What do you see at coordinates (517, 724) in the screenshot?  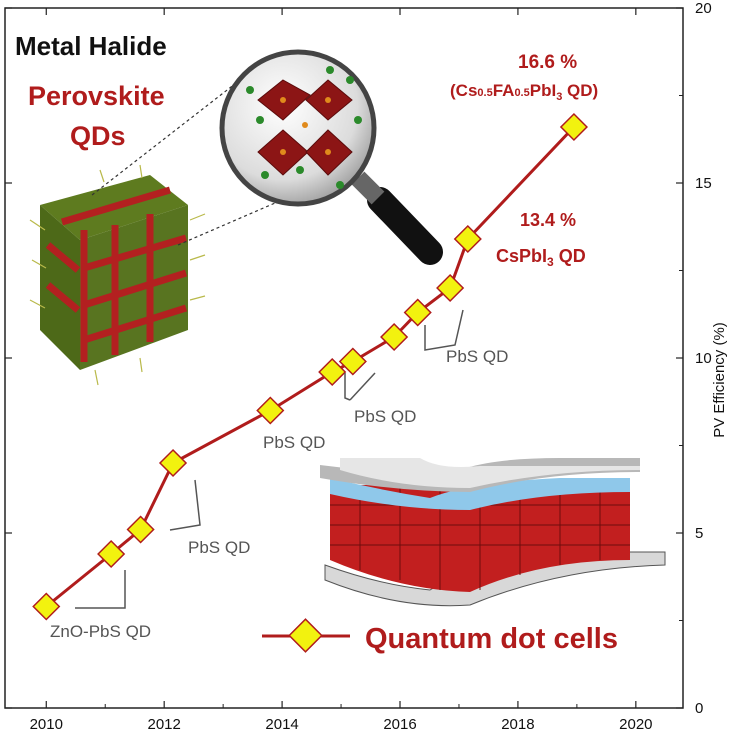 I see `x-tick-label: 2018` at bounding box center [517, 724].